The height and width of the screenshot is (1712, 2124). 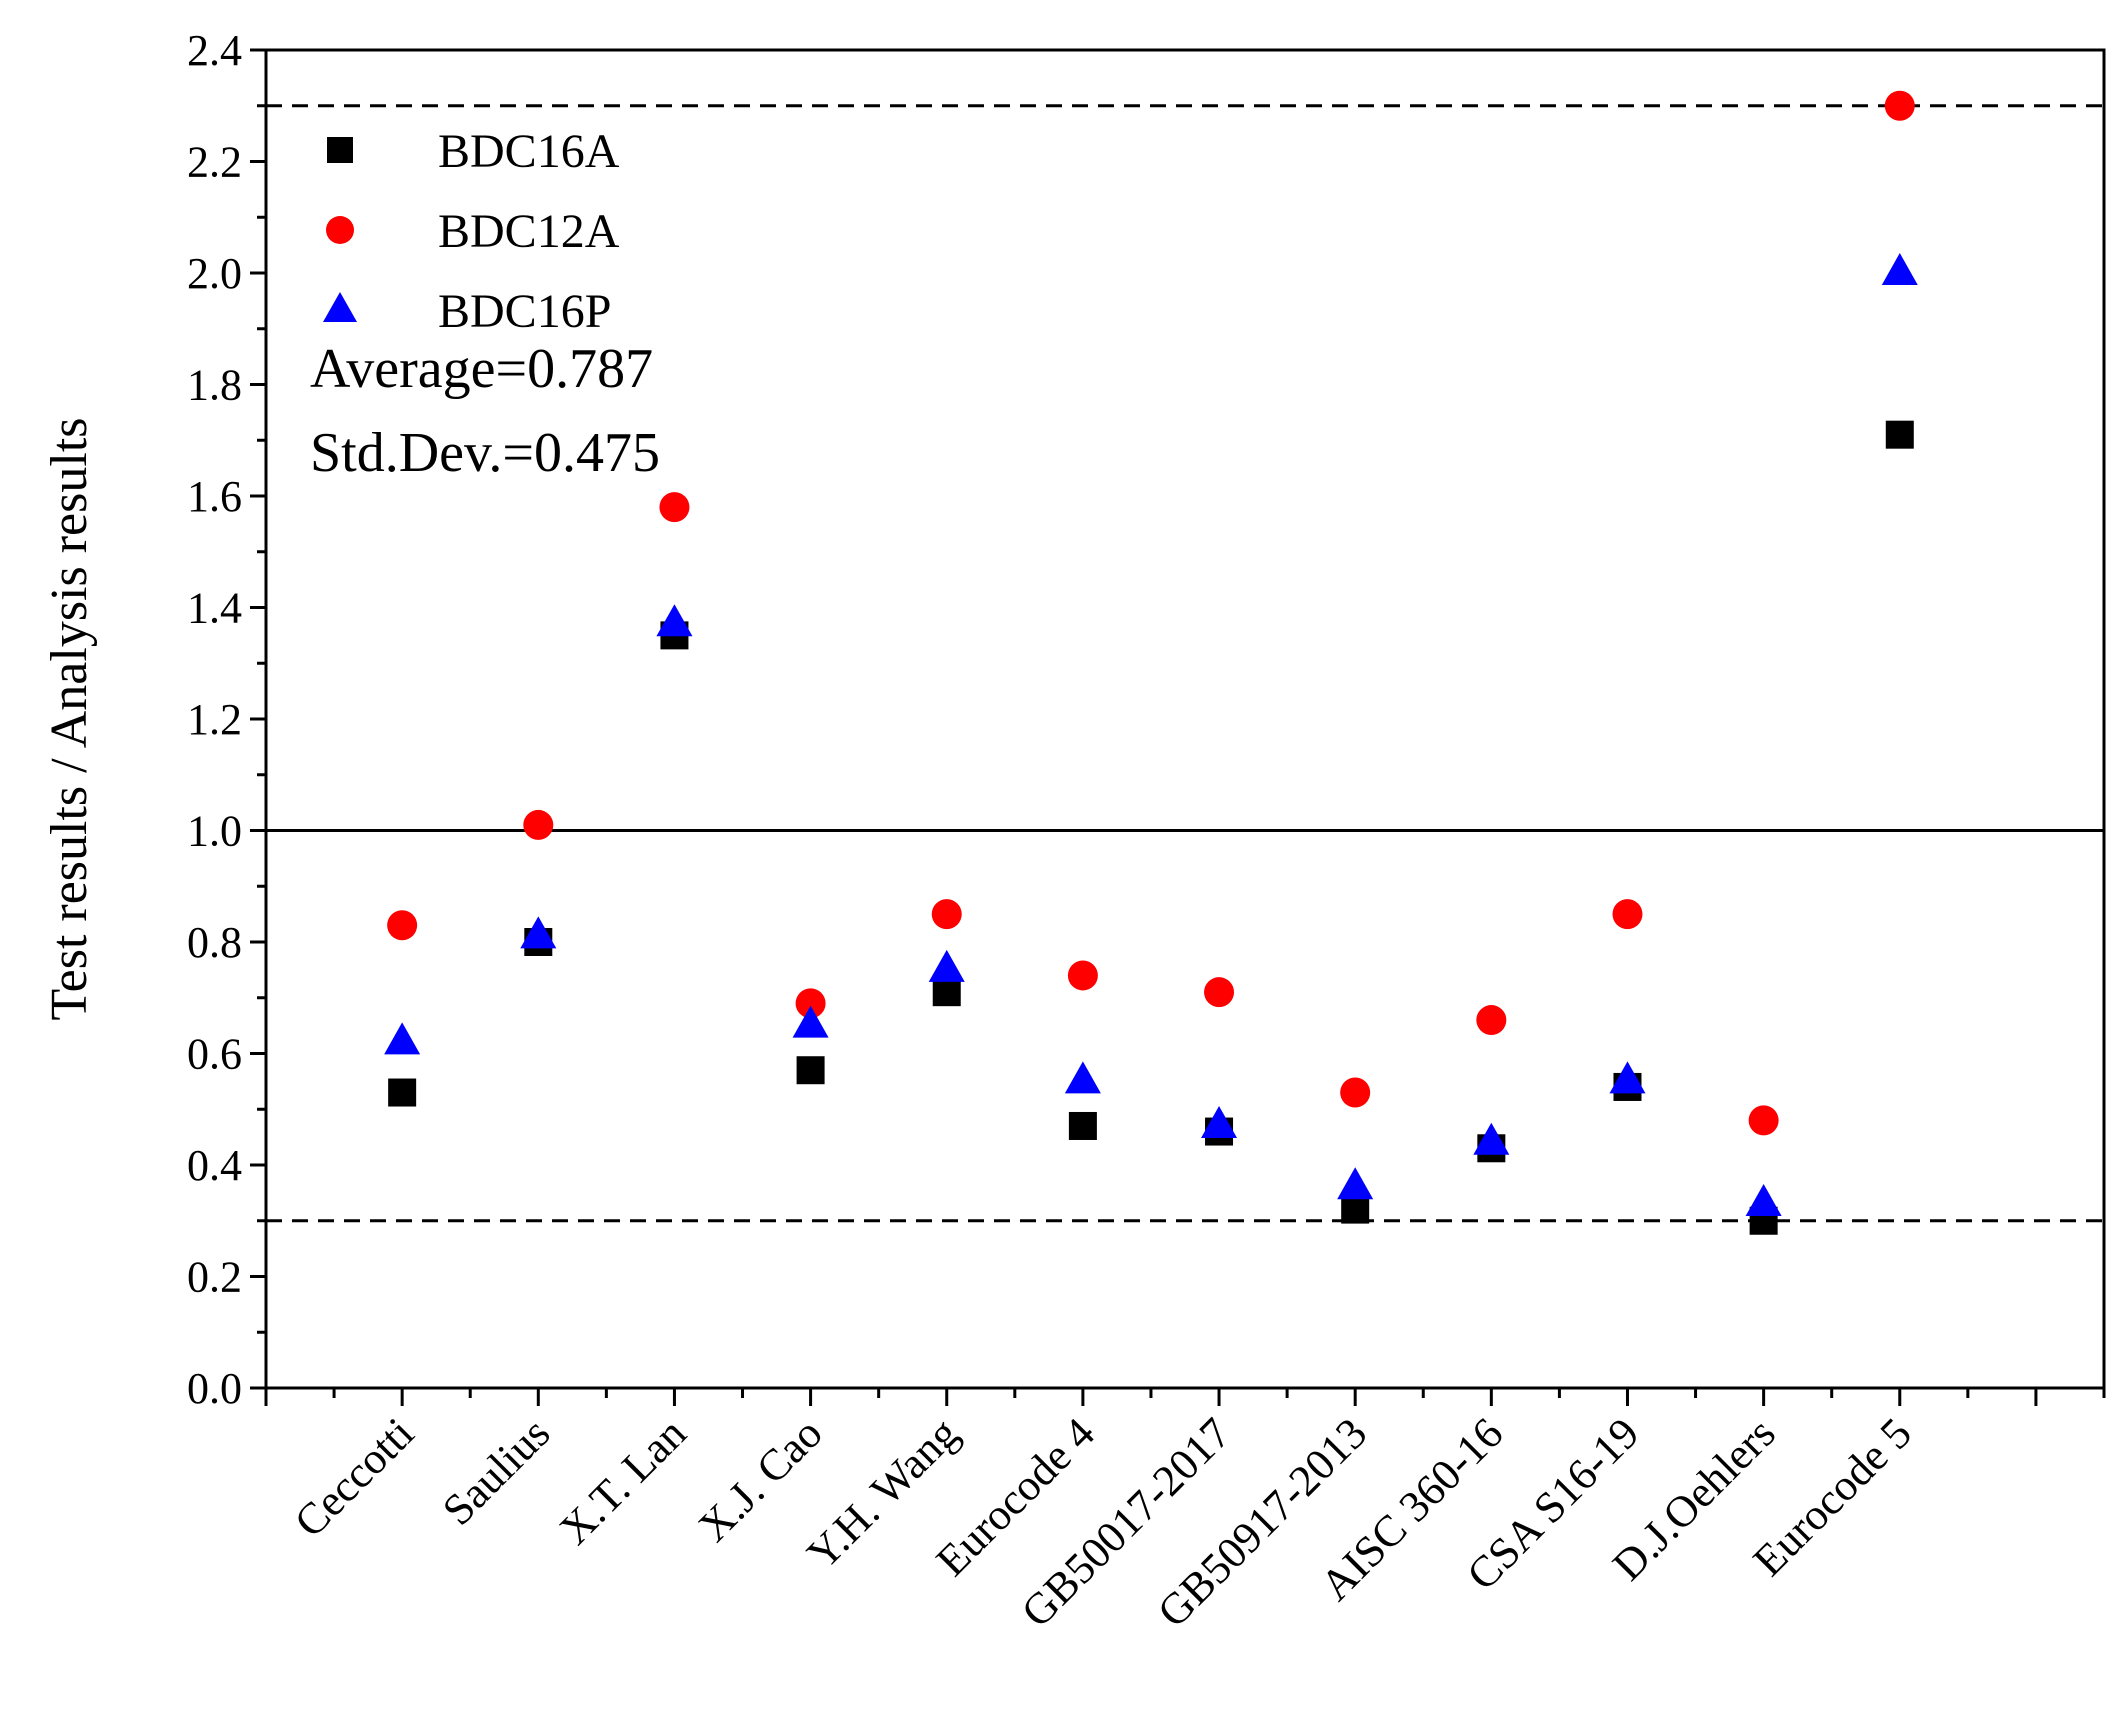 I want to click on y-tick-label: 2.2, so click(x=214, y=162).